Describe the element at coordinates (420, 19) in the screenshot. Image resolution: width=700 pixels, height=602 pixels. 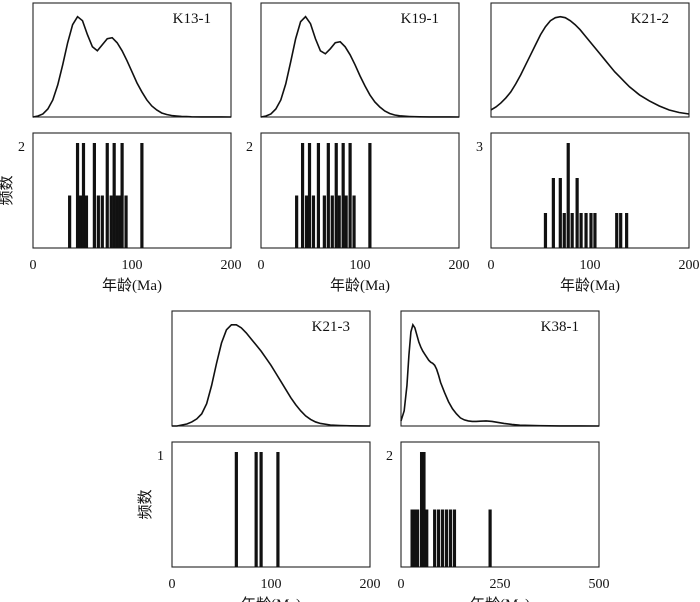
I see `sample-label: K19-1` at that location.